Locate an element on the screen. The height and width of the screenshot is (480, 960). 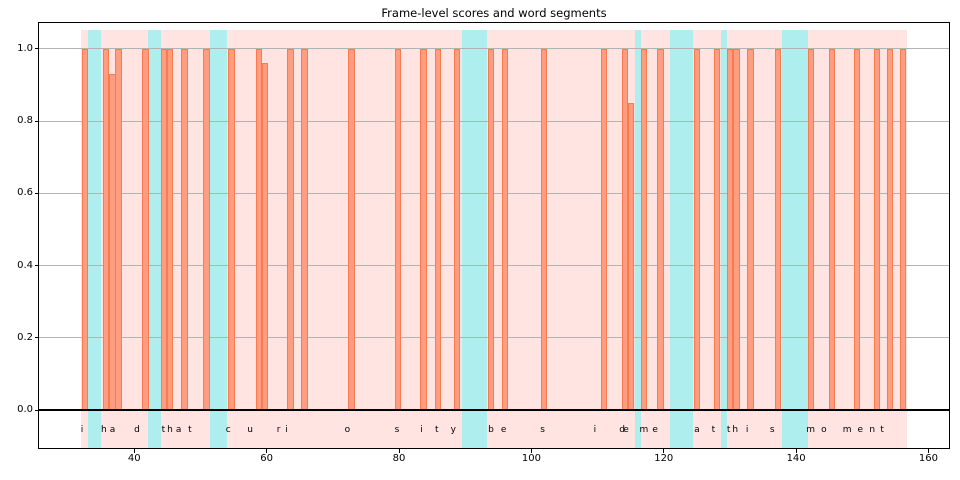
zero-baseline is located at coordinates (494, 410).